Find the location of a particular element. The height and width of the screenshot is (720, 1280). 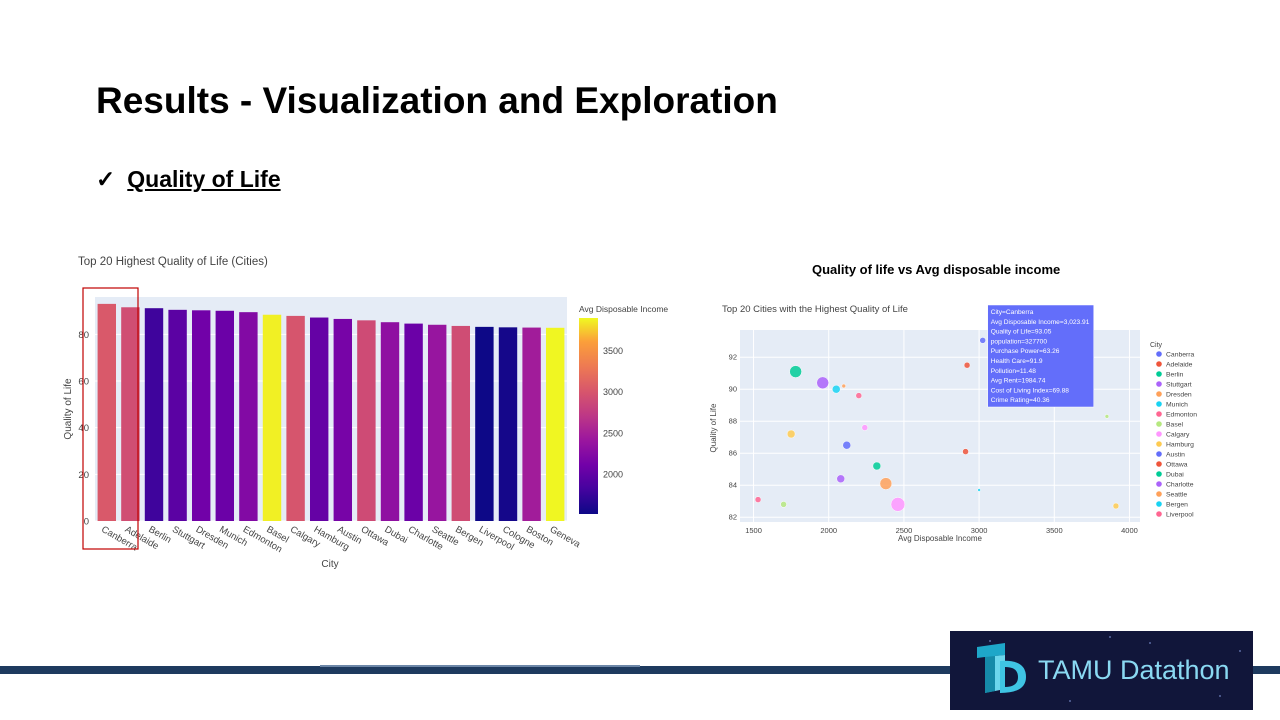

legend-item-label: Adelaide is located at coordinates (1179, 365).